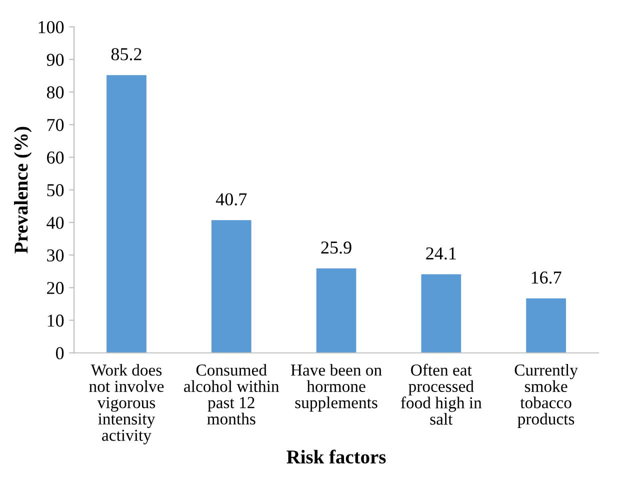  What do you see at coordinates (55, 125) in the screenshot?
I see `y-tick-label: 70` at bounding box center [55, 125].